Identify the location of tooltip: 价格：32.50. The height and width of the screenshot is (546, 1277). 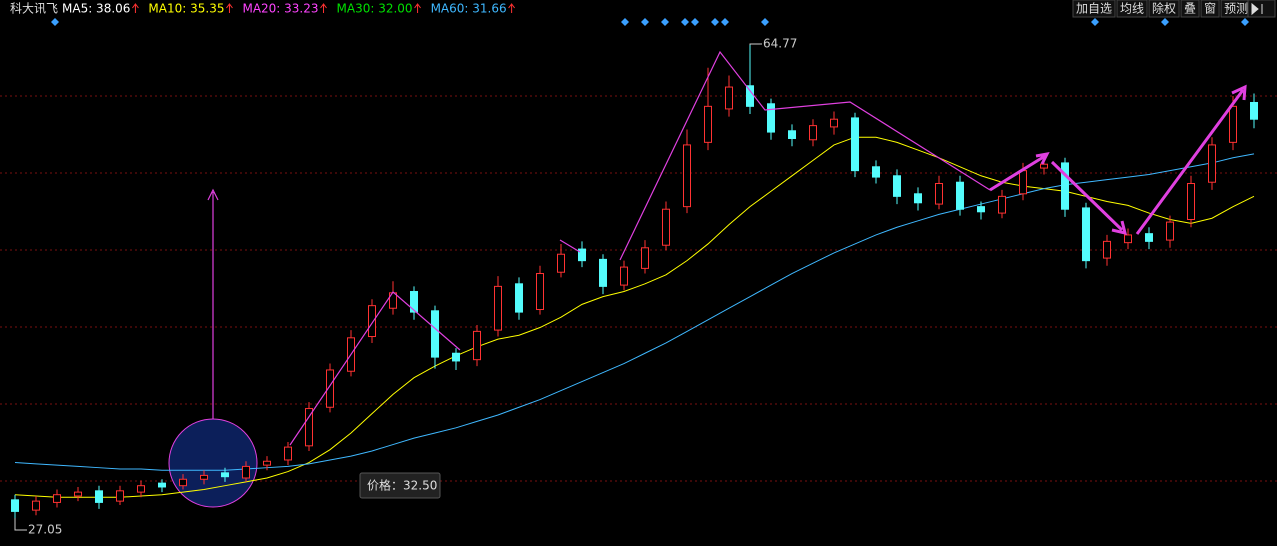
(400, 485).